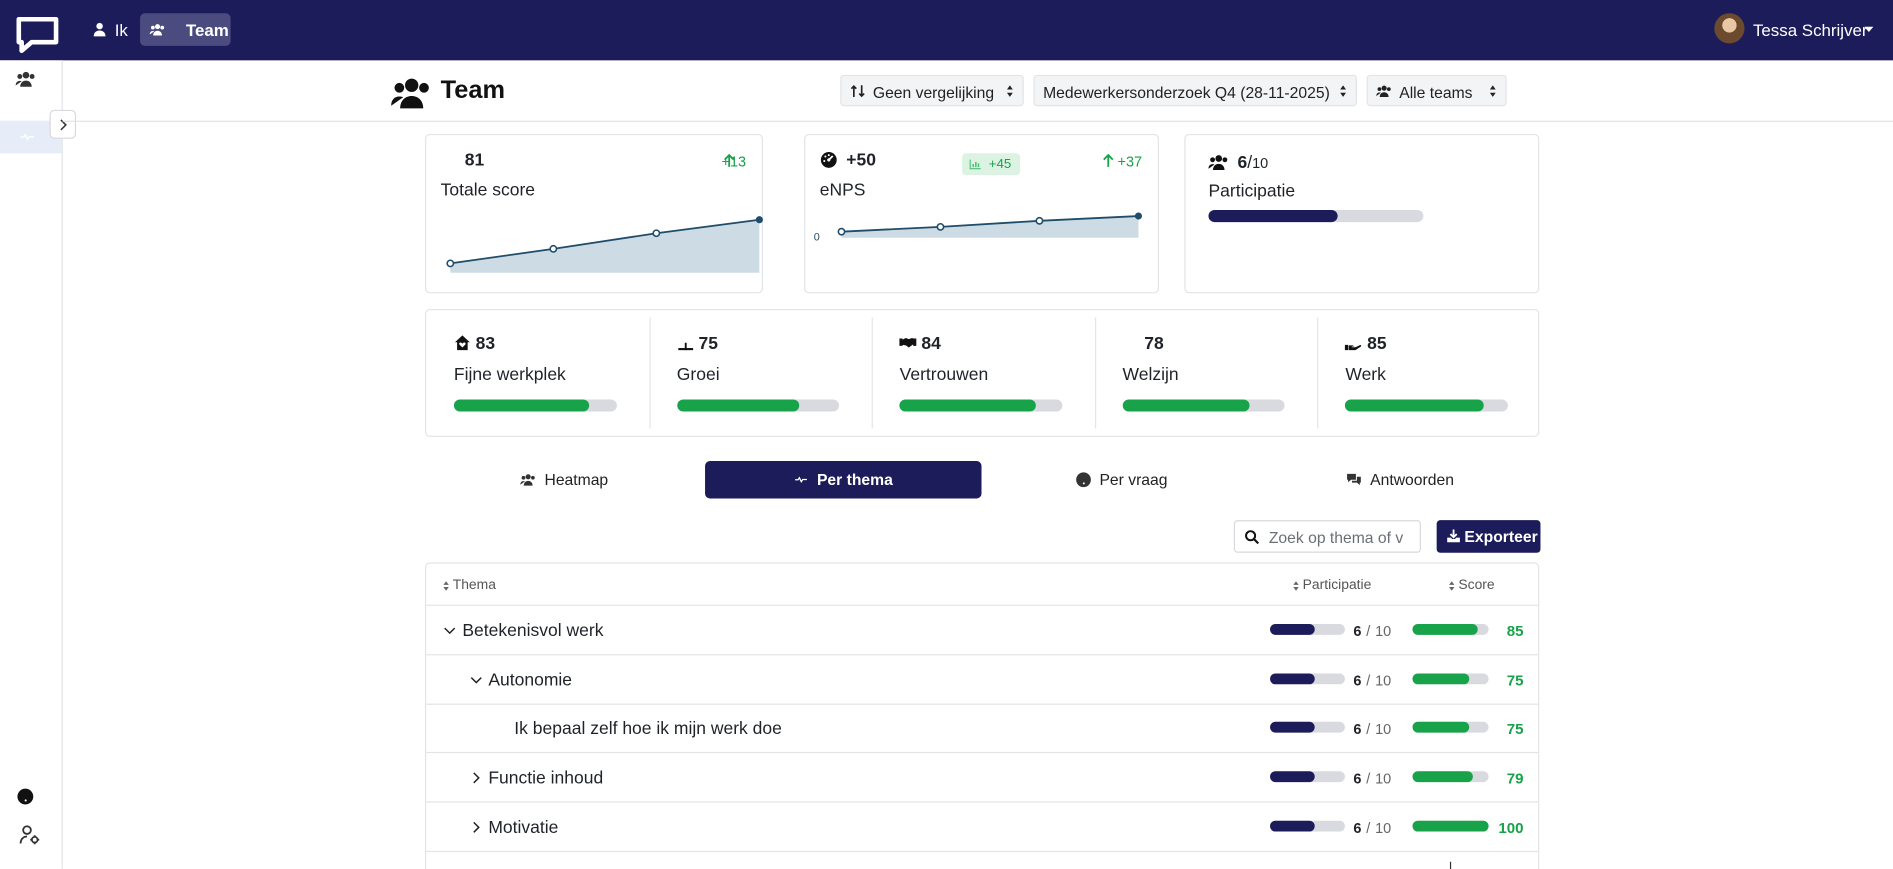 This screenshot has width=1893, height=869. Describe the element at coordinates (468, 585) in the screenshot. I see `column-header: Thema` at that location.